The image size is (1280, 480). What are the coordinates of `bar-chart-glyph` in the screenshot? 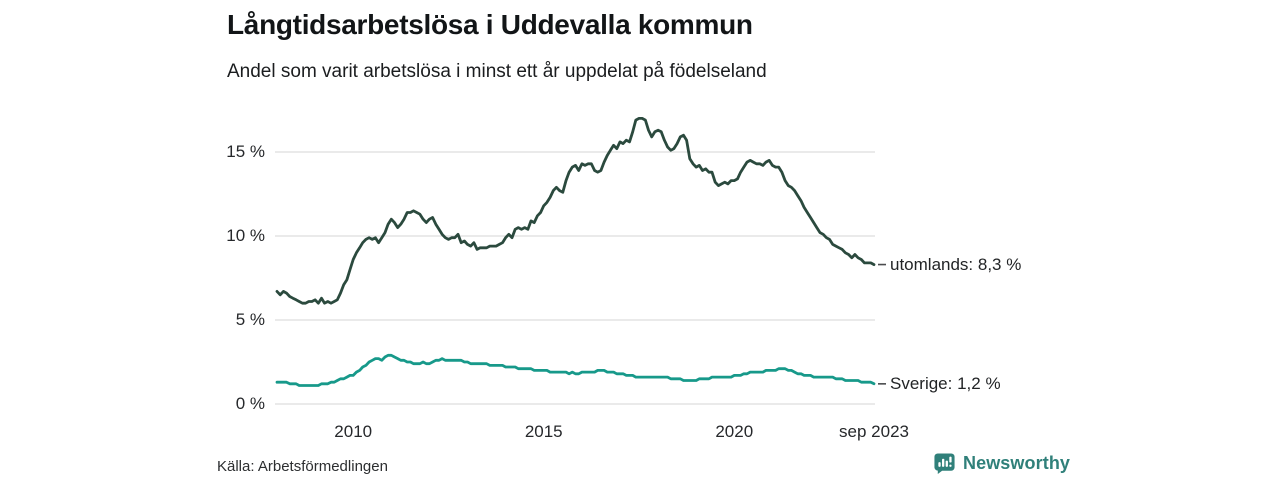 It's located at (945, 461).